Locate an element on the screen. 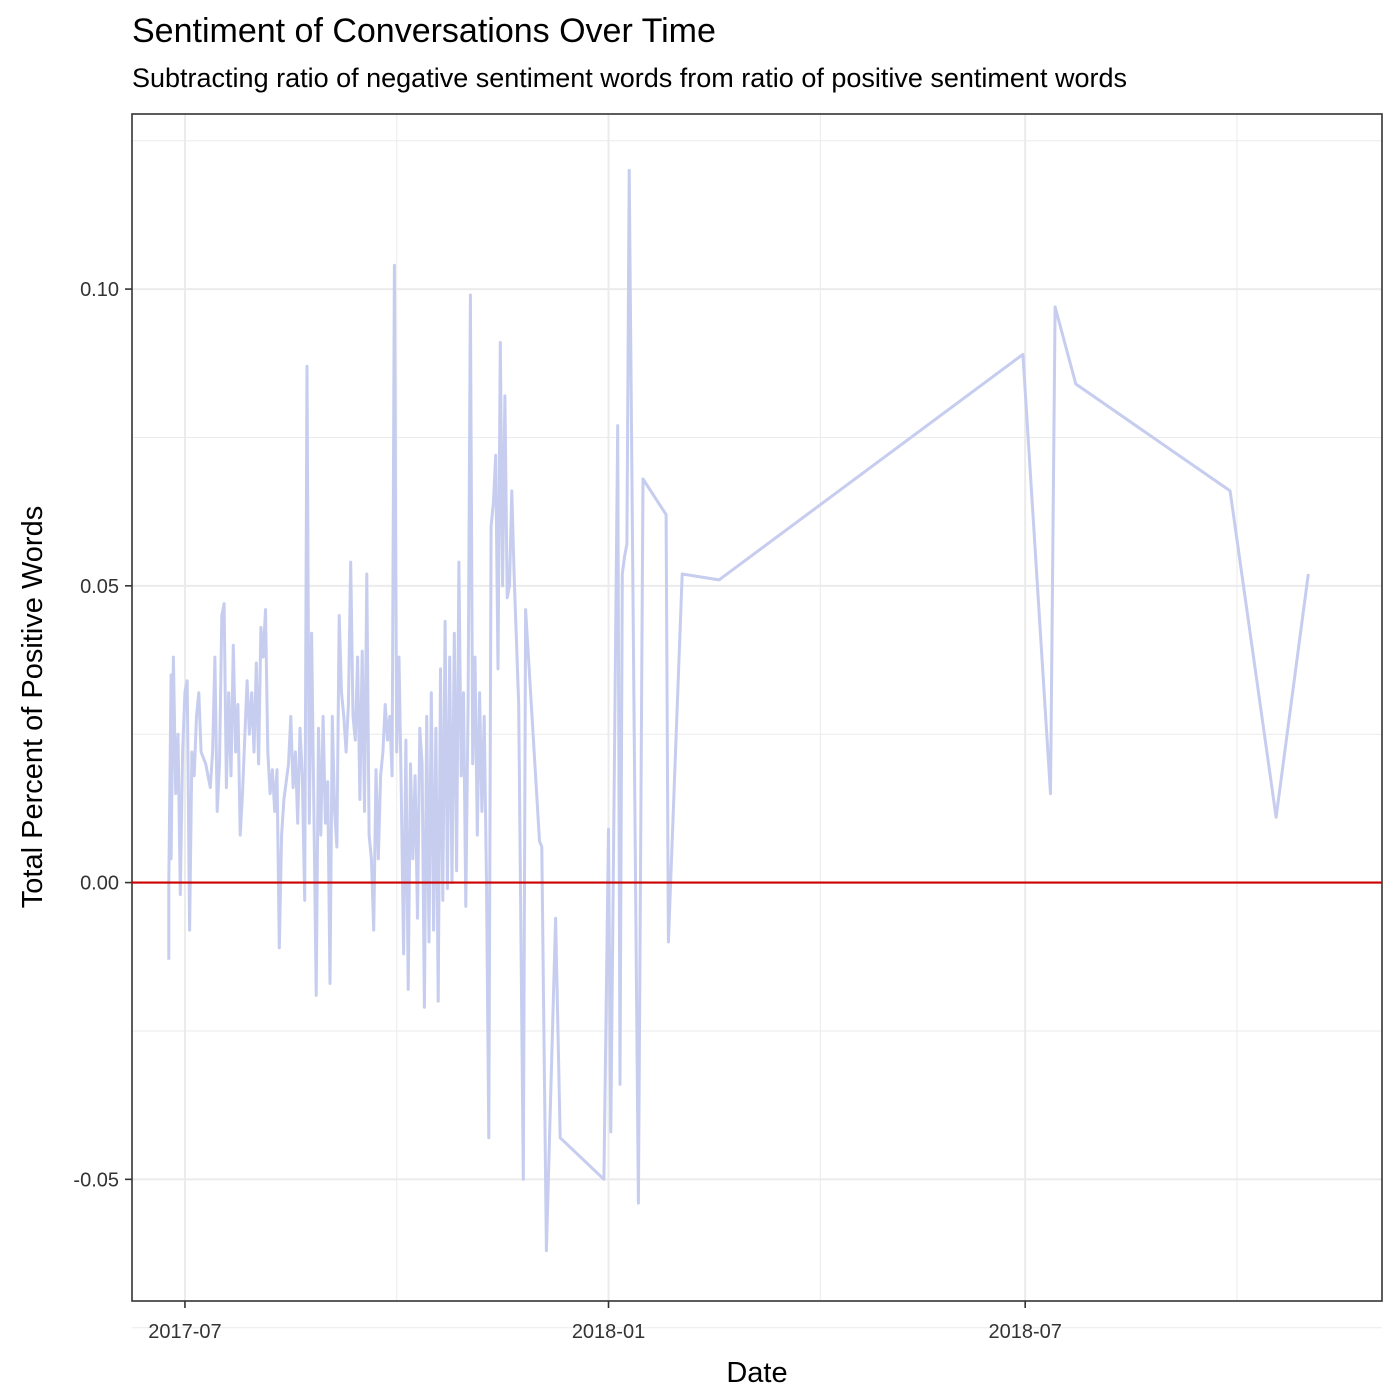 Image resolution: width=1400 pixels, height=1400 pixels. chart-title: Sentiment of Conversations Over Time is located at coordinates (424, 31).